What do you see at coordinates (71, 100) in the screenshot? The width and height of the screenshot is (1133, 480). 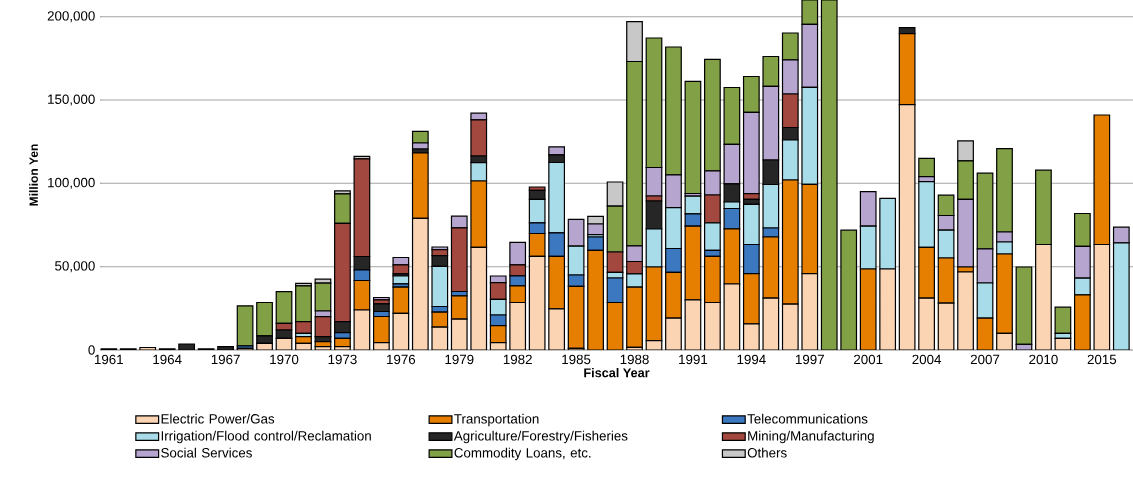 I see `y-tick-label: 150,000` at bounding box center [71, 100].